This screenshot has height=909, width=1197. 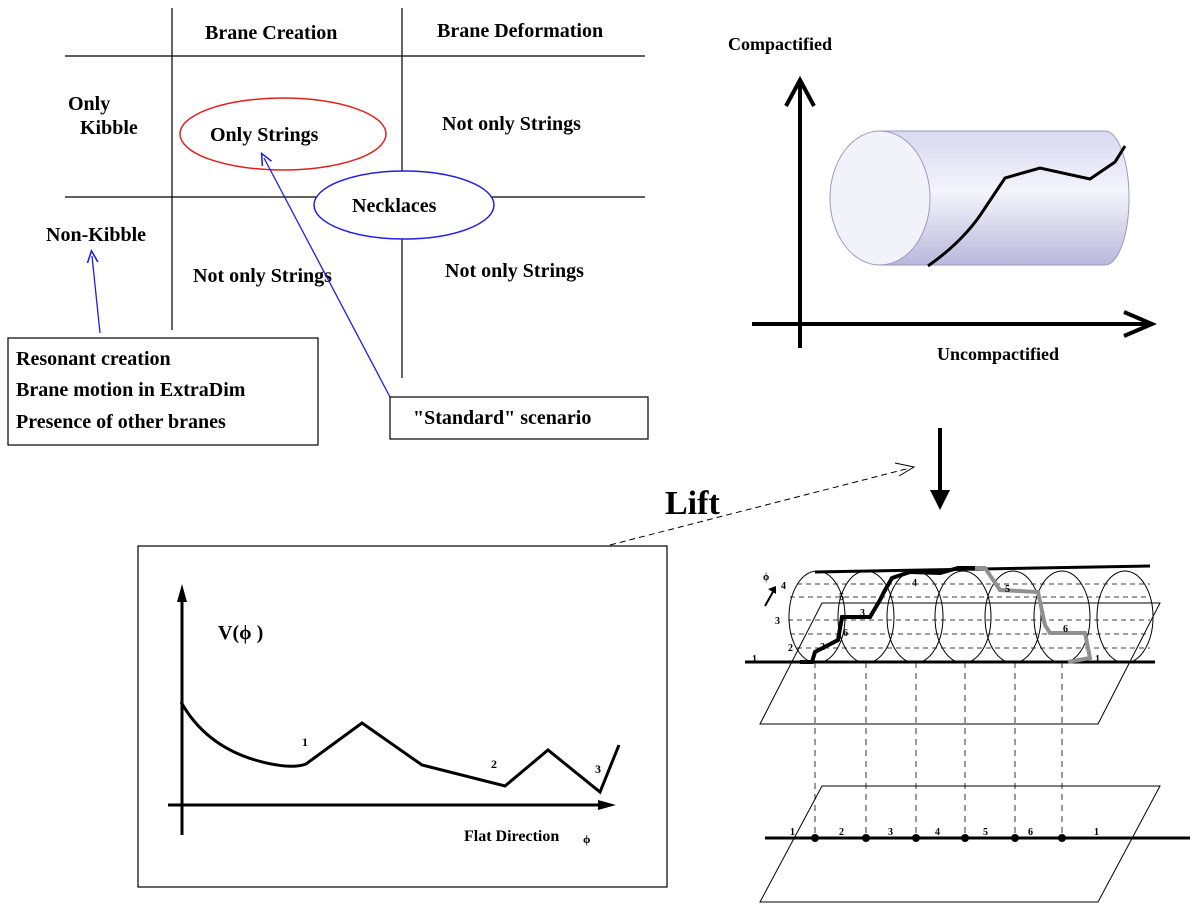 What do you see at coordinates (240, 633) in the screenshot?
I see `v-phi-label: V(ϕ )` at bounding box center [240, 633].